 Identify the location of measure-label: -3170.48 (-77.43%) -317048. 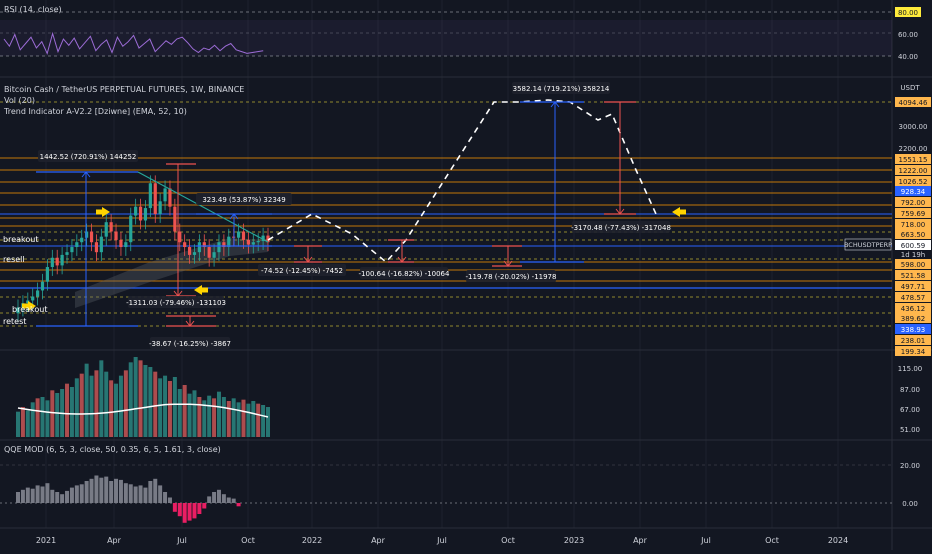
(621, 228).